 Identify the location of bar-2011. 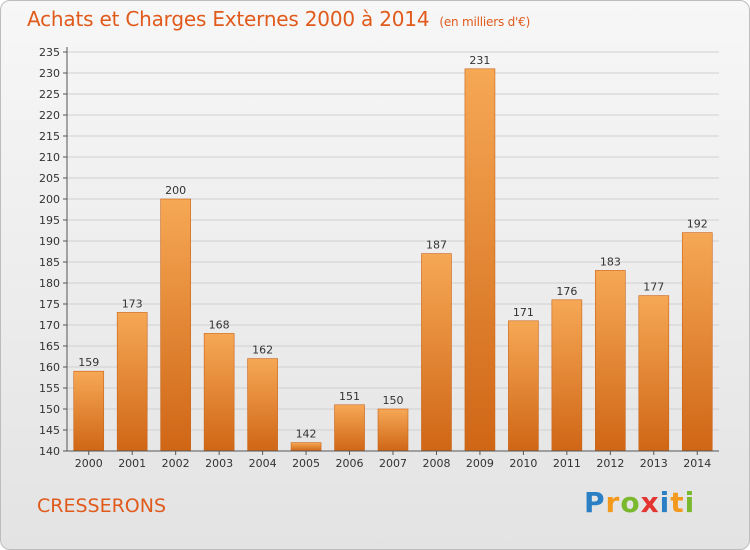
(567, 375).